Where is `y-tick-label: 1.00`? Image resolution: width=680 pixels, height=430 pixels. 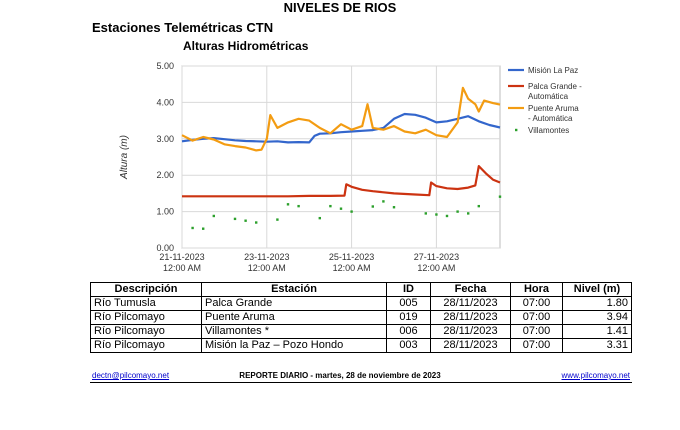 y-tick-label: 1.00 is located at coordinates (165, 212).